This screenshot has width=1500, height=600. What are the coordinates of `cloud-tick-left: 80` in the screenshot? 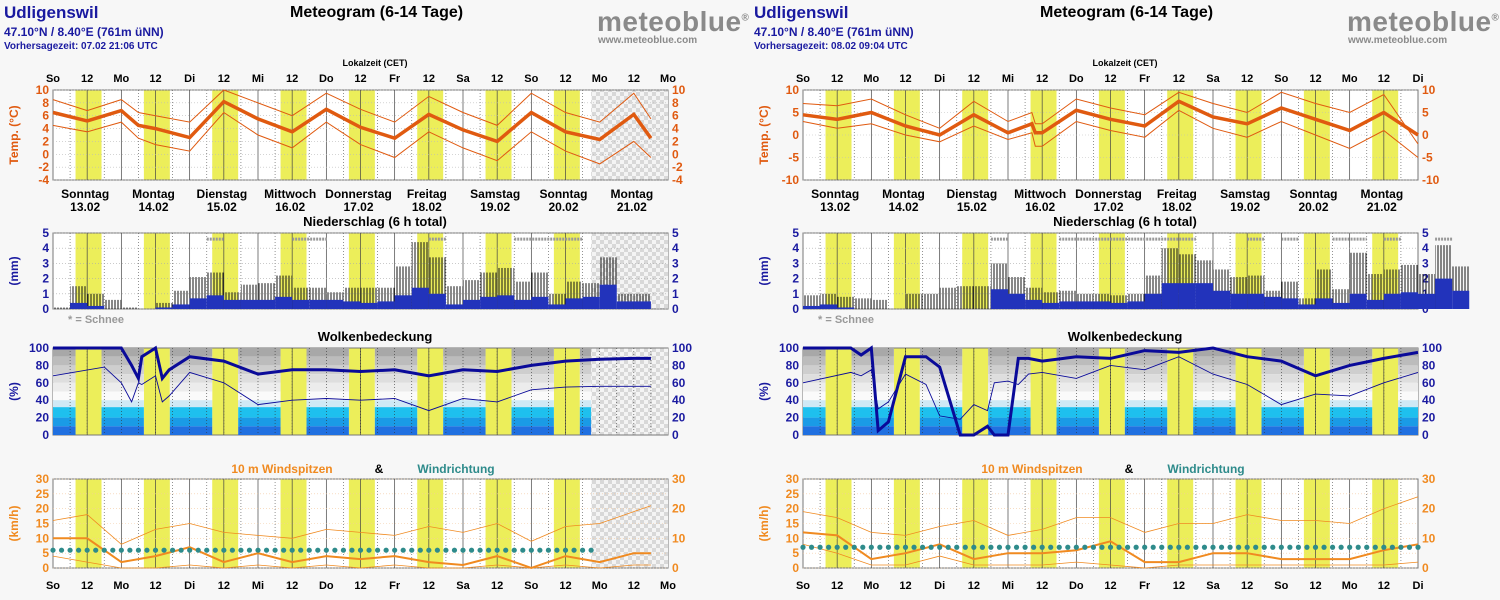 It's located at (793, 365).